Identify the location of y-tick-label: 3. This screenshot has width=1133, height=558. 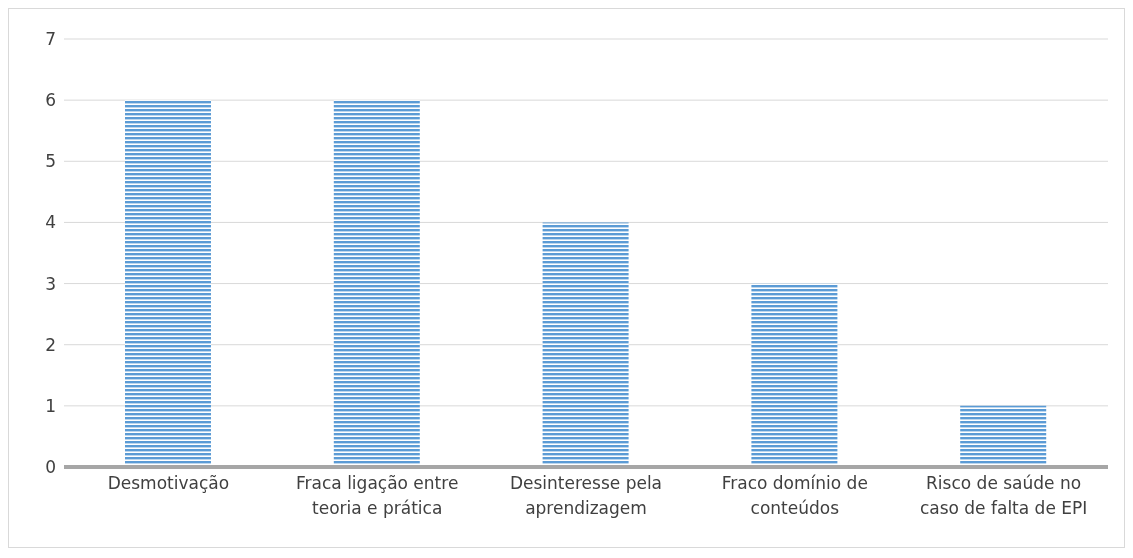
(50, 283).